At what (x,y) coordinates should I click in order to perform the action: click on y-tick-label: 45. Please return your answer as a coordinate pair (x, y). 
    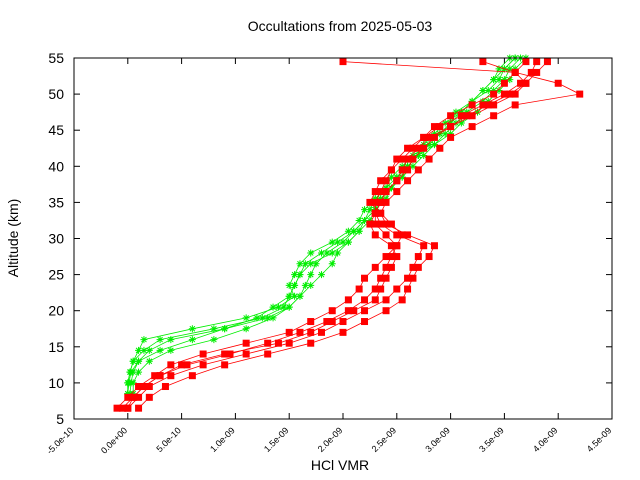
    Looking at the image, I should click on (56, 130).